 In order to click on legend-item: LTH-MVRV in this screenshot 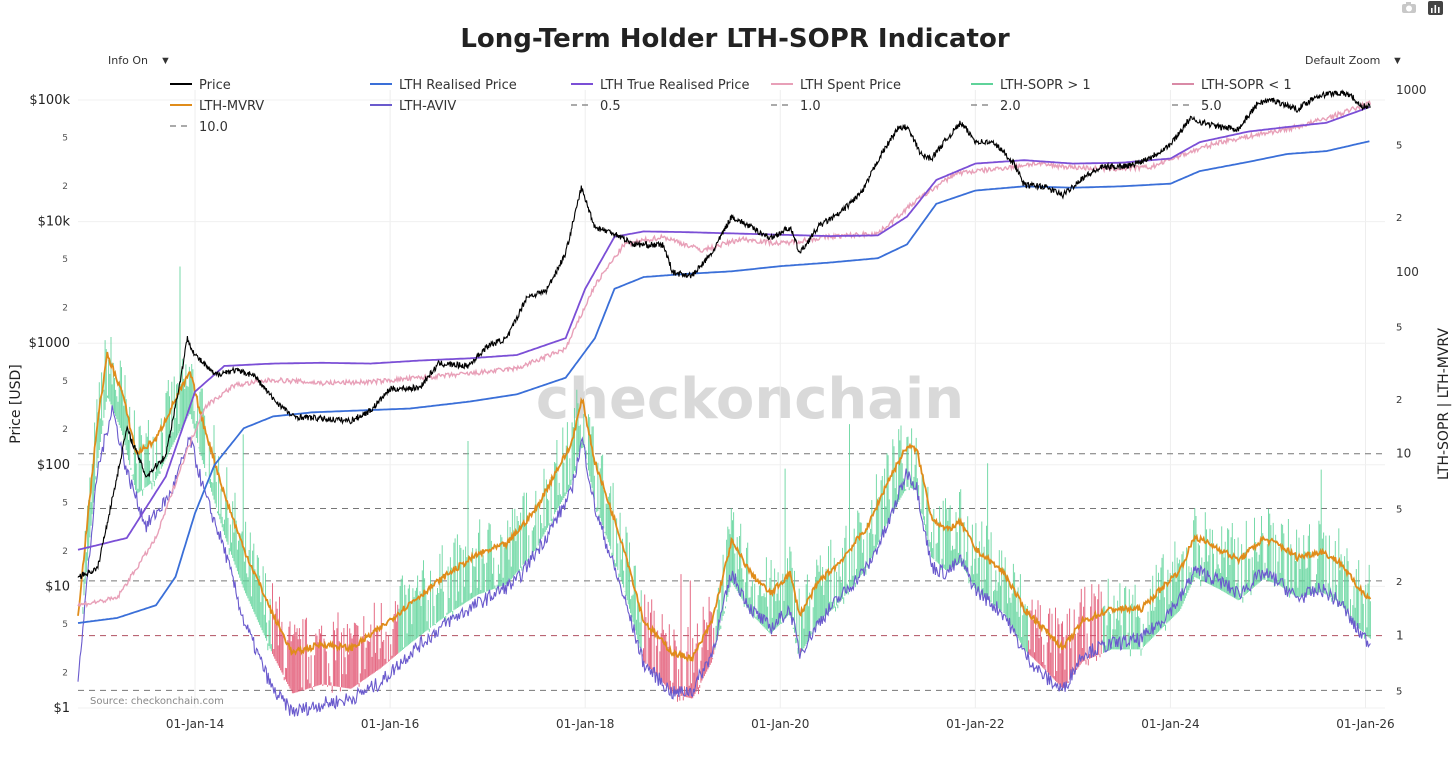, I will do `click(217, 106)`.